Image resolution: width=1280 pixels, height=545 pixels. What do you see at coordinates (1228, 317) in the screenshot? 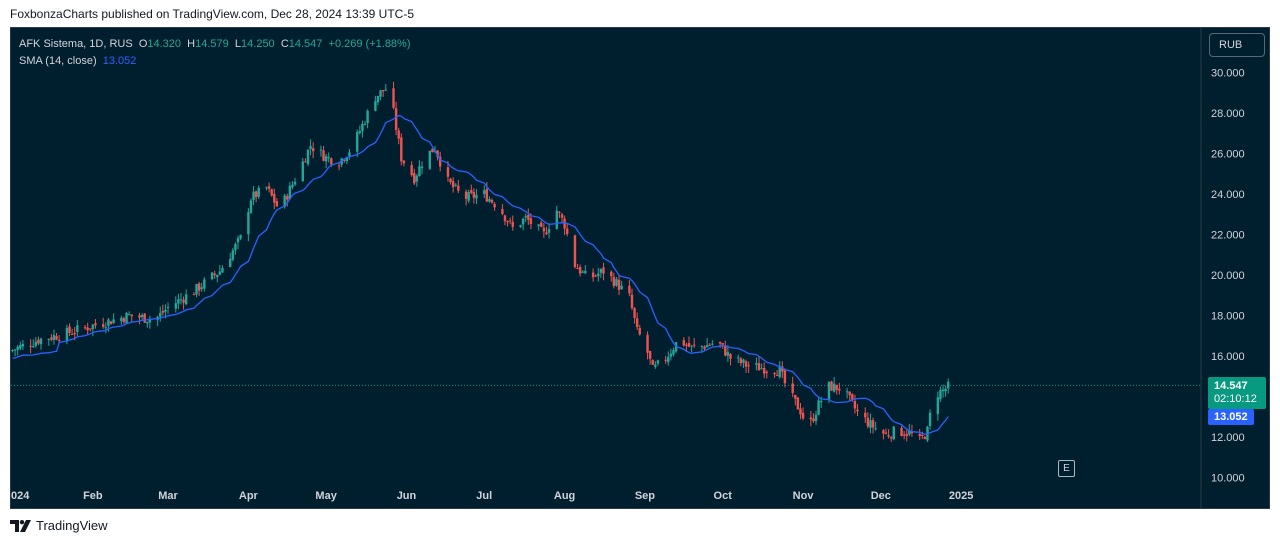
I see `y-tick-label: 18.000` at bounding box center [1228, 317].